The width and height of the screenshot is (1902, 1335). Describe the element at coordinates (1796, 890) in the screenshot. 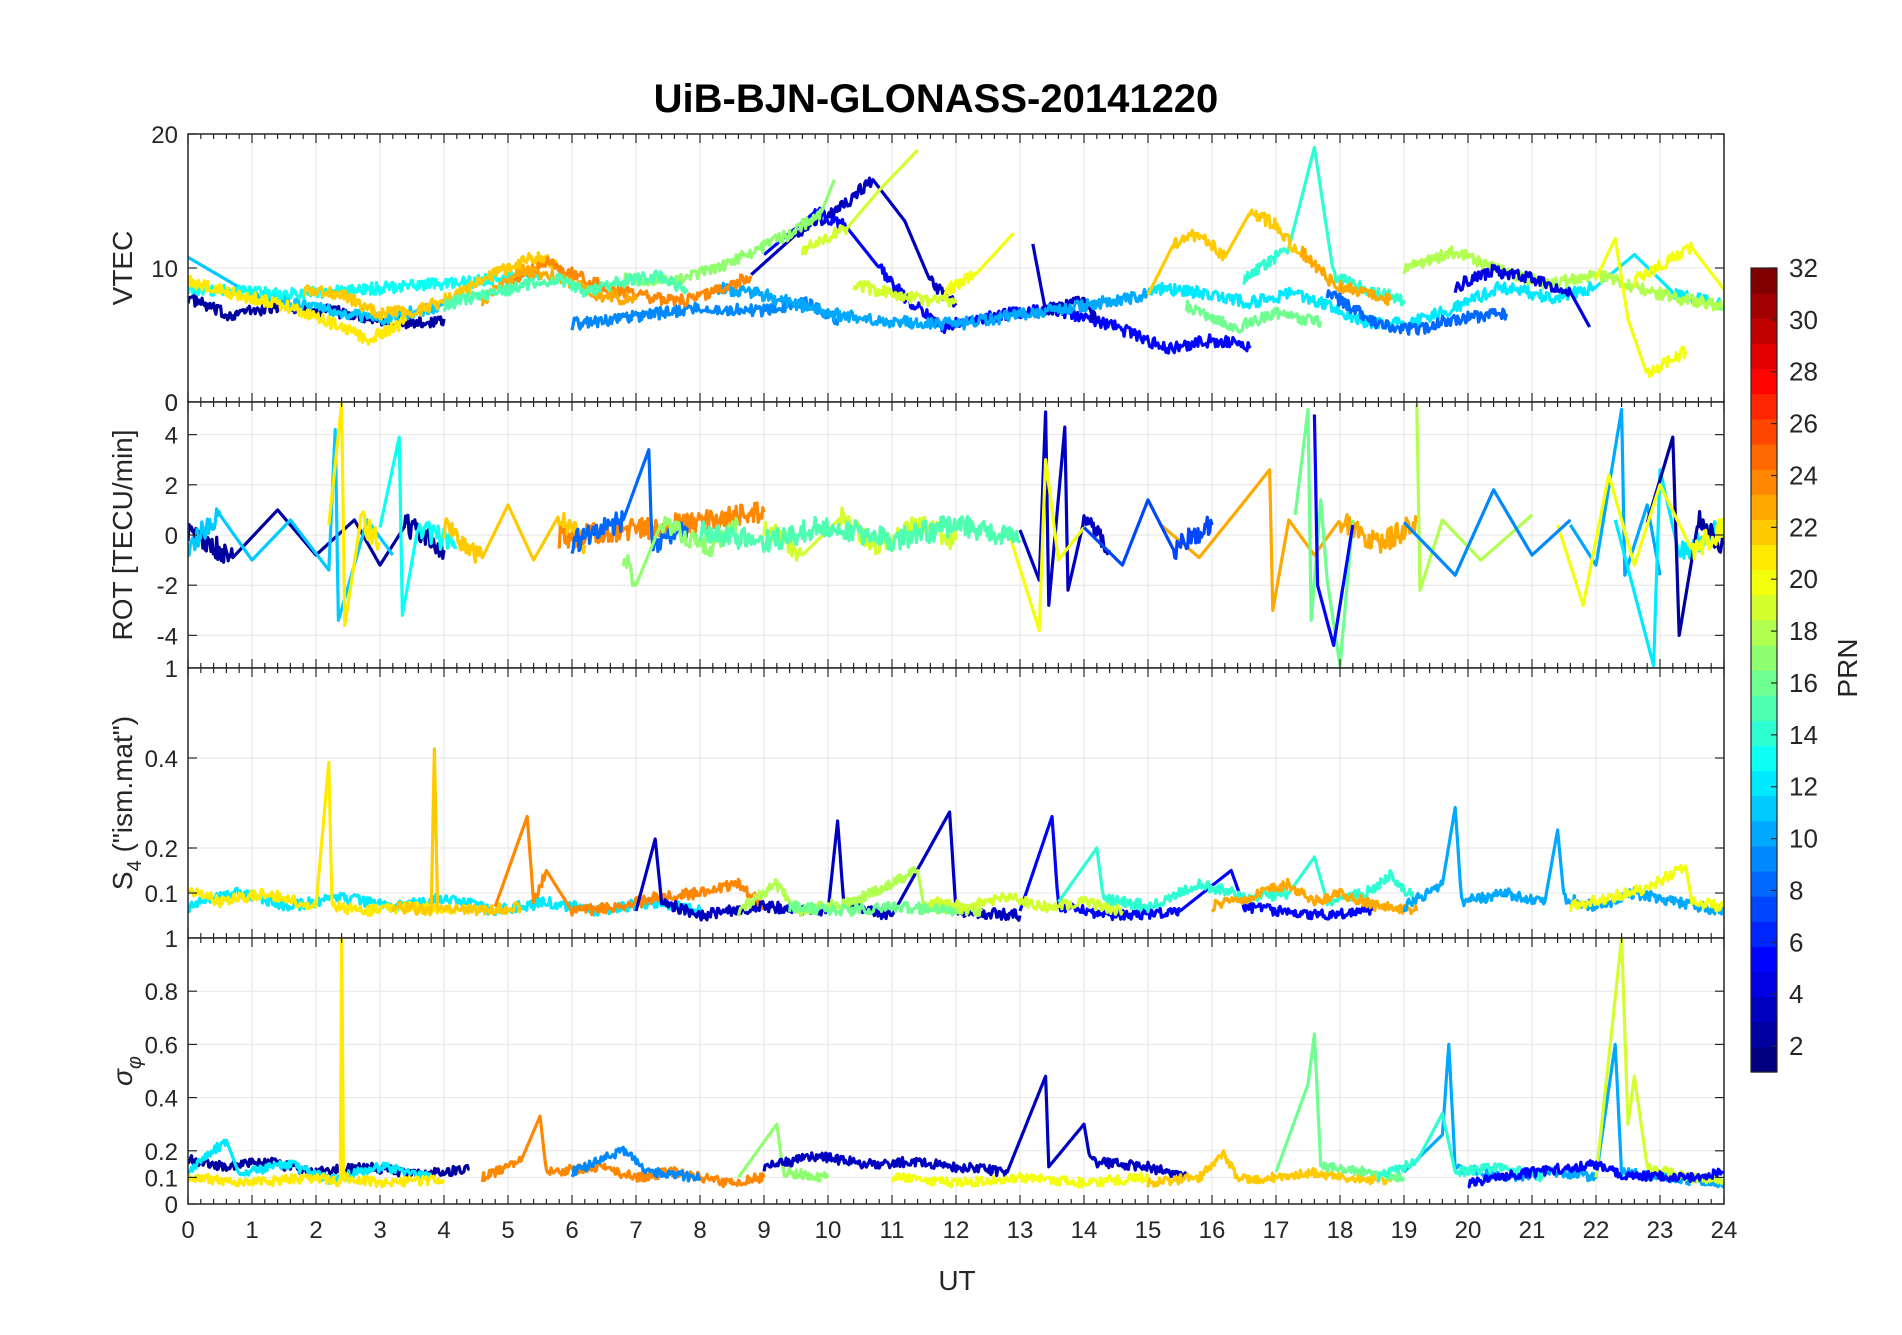

I see `colorbar-tick-label: 8` at that location.